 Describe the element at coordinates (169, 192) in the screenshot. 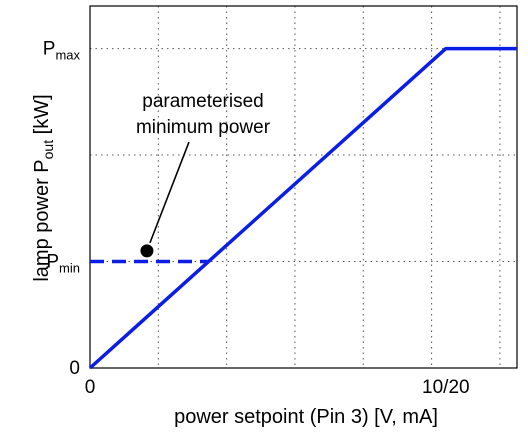

I see `annotation-leader-line` at that location.